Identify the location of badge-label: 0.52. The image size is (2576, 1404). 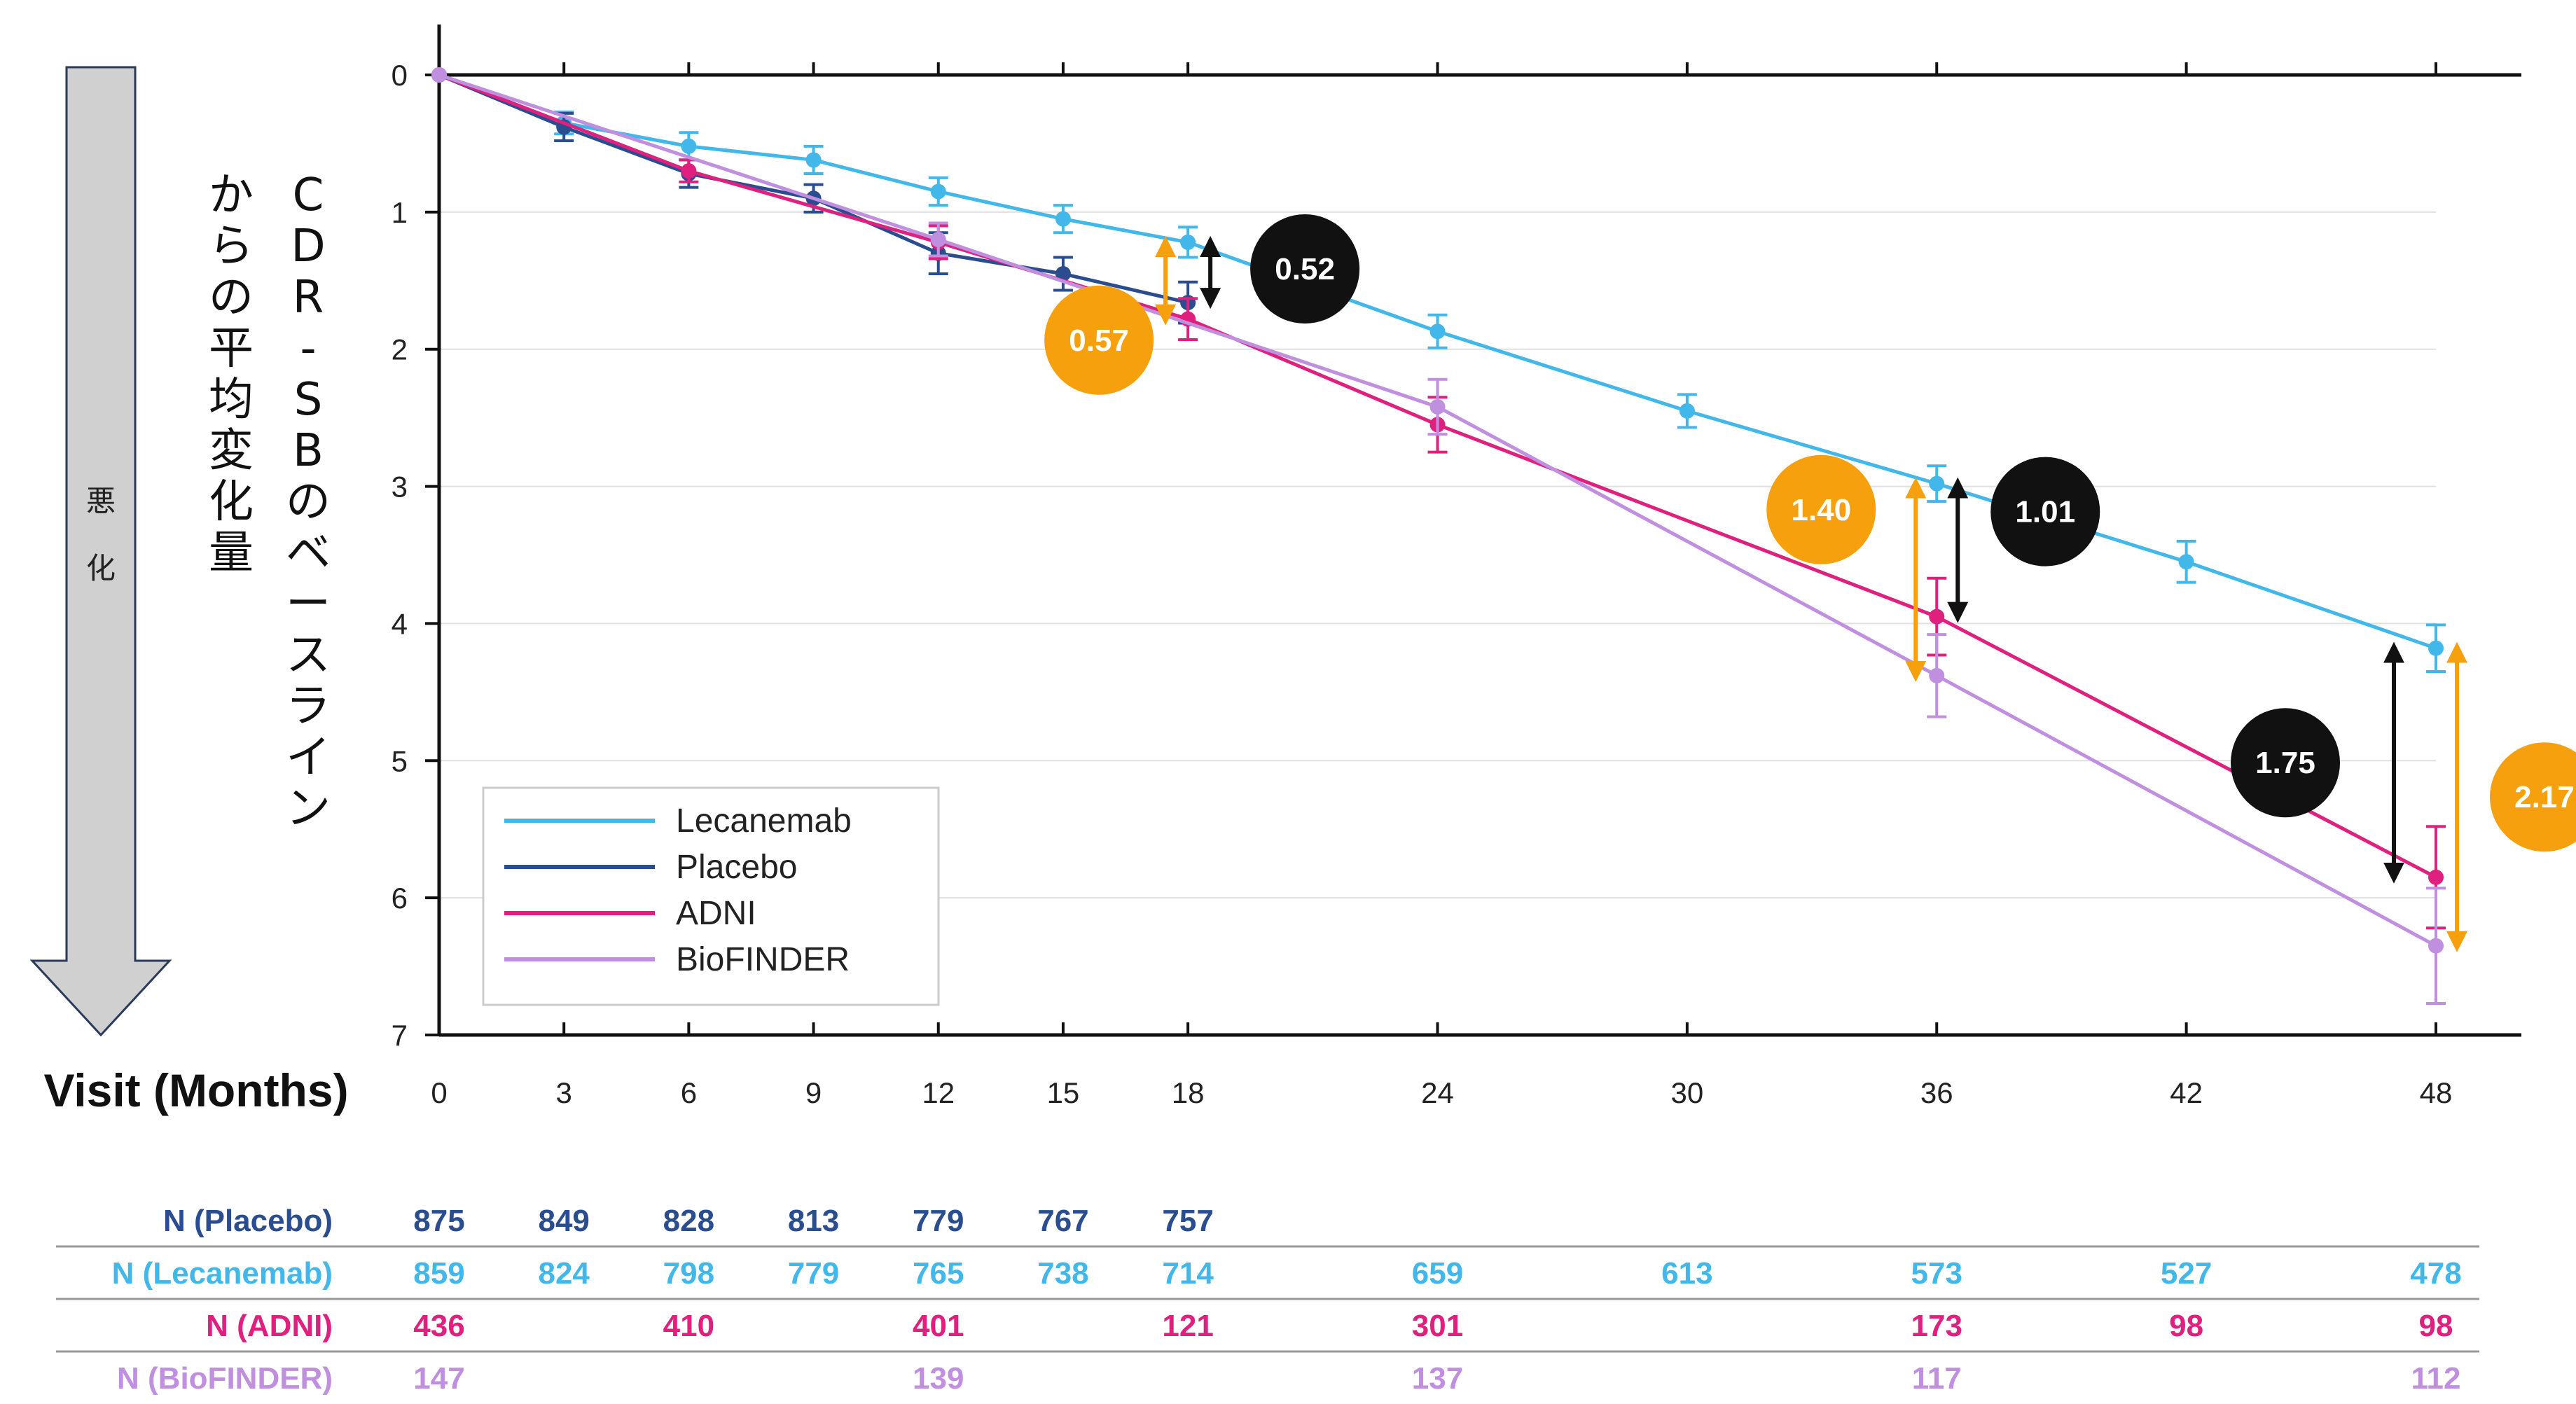
(1305, 269).